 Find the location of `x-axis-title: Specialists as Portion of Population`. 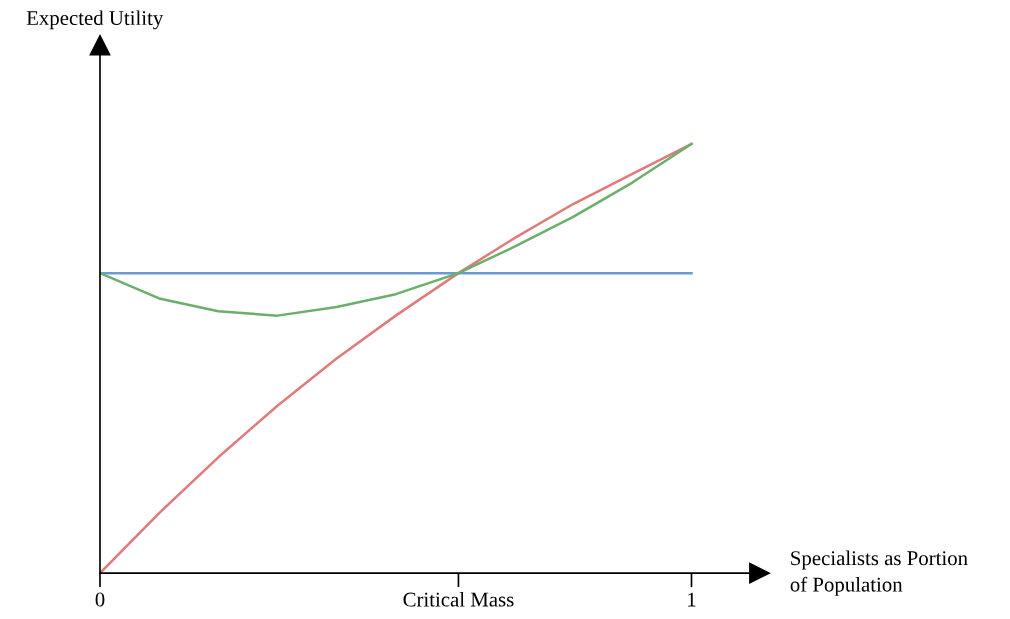

x-axis-title: Specialists as Portion of Population is located at coordinates (879, 573).